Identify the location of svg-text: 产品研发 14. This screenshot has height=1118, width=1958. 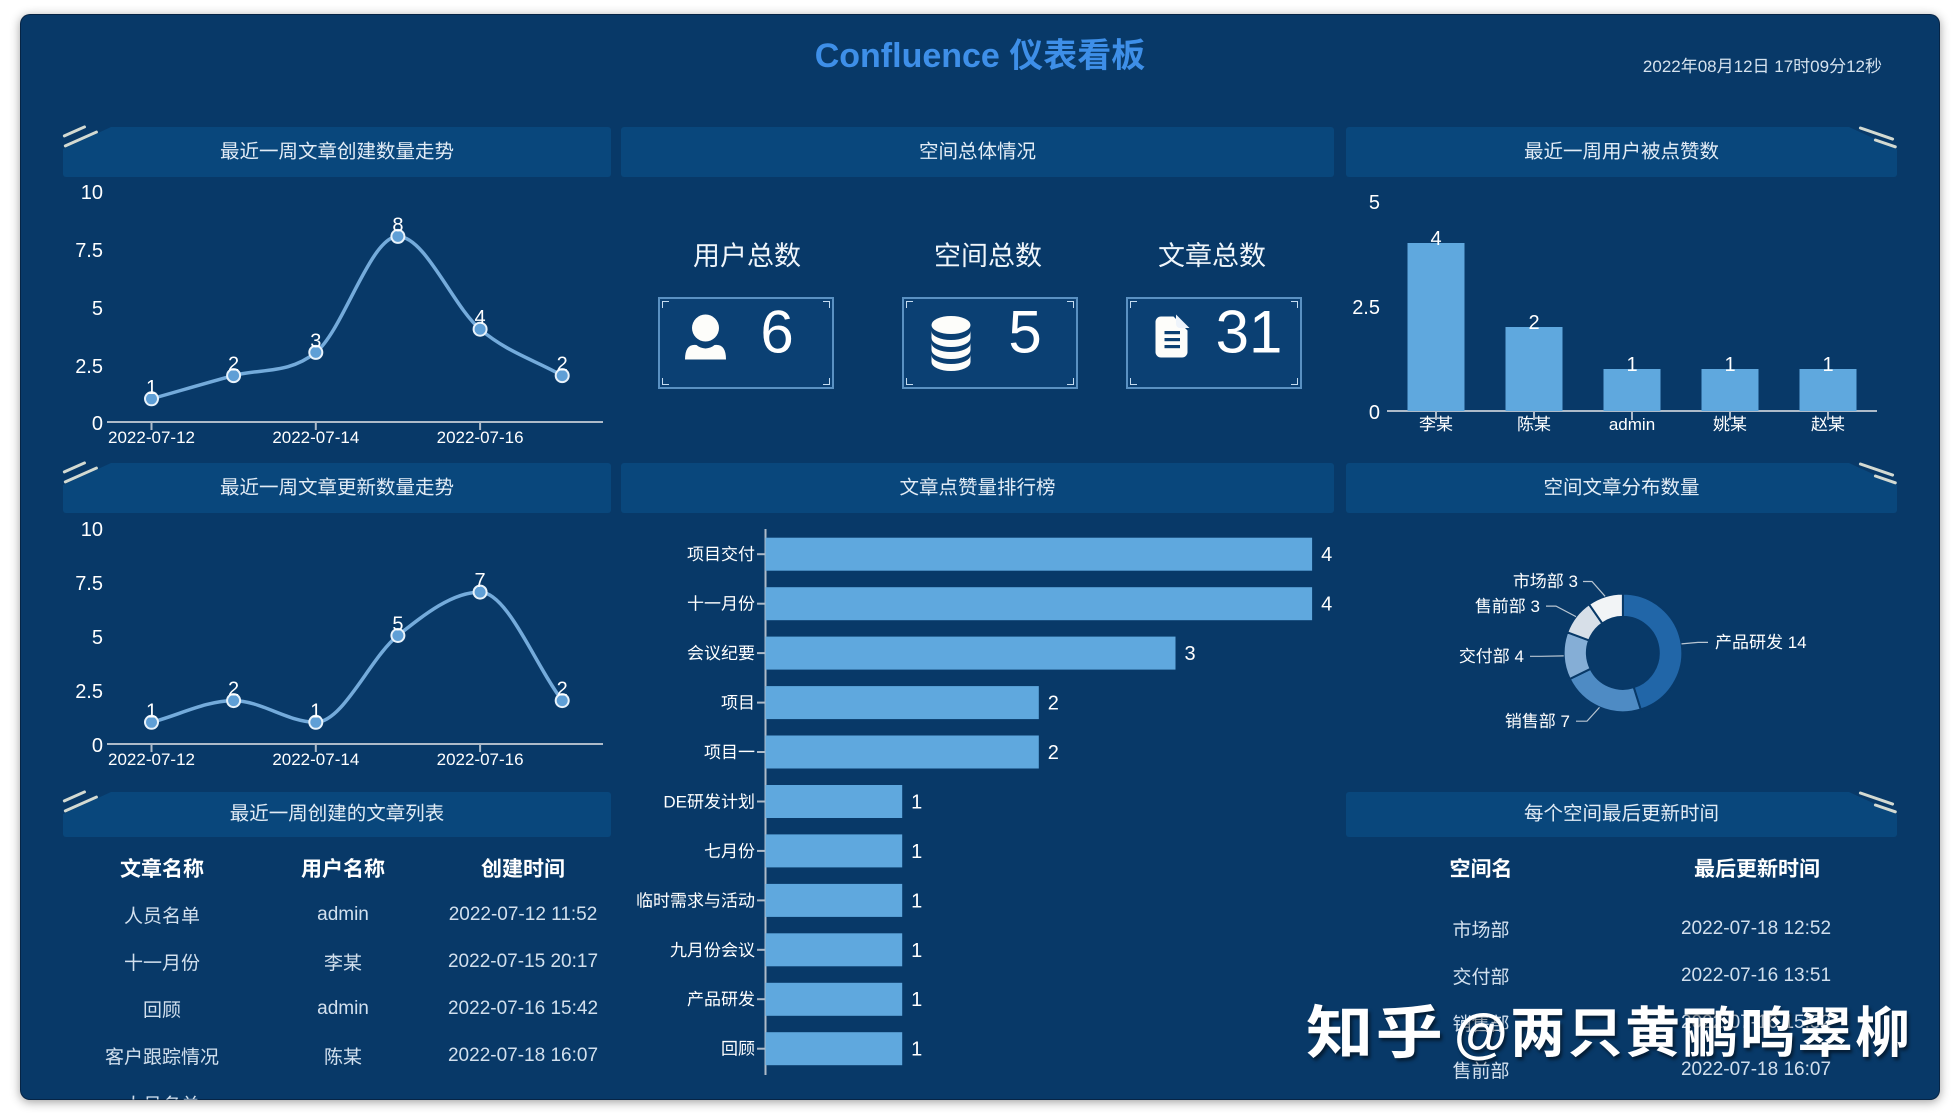
(1761, 642).